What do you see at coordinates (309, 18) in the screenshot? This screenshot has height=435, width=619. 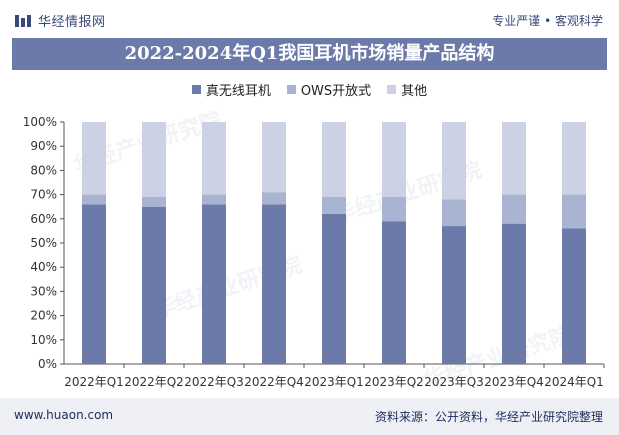 I see `header: 华经情报网 专业严谨 • 客观科学` at bounding box center [309, 18].